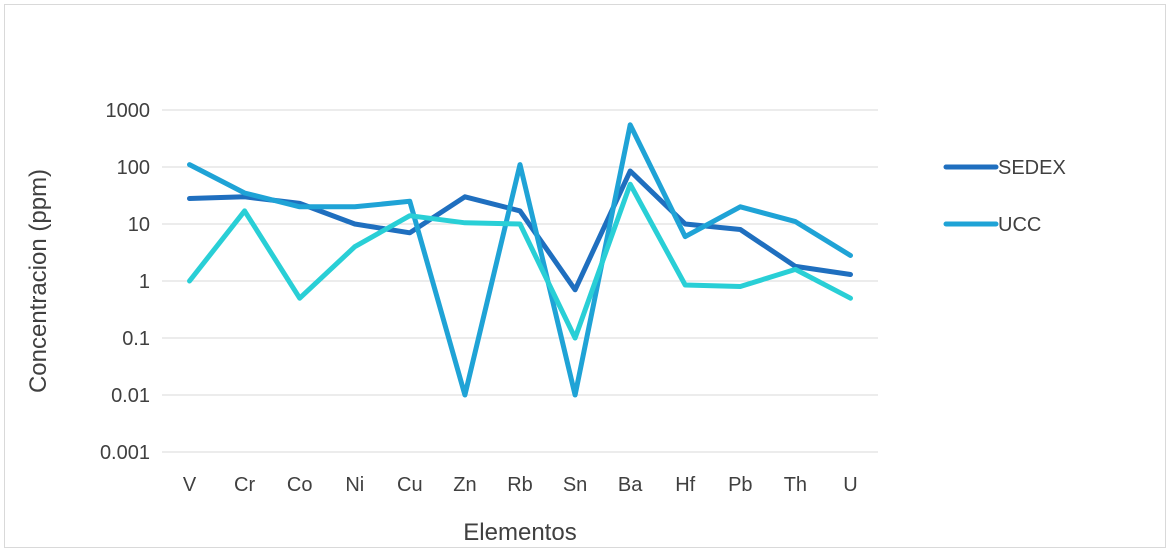 The width and height of the screenshot is (1172, 554). I want to click on y-axis-title: Concentracion (ppm), so click(38, 281).